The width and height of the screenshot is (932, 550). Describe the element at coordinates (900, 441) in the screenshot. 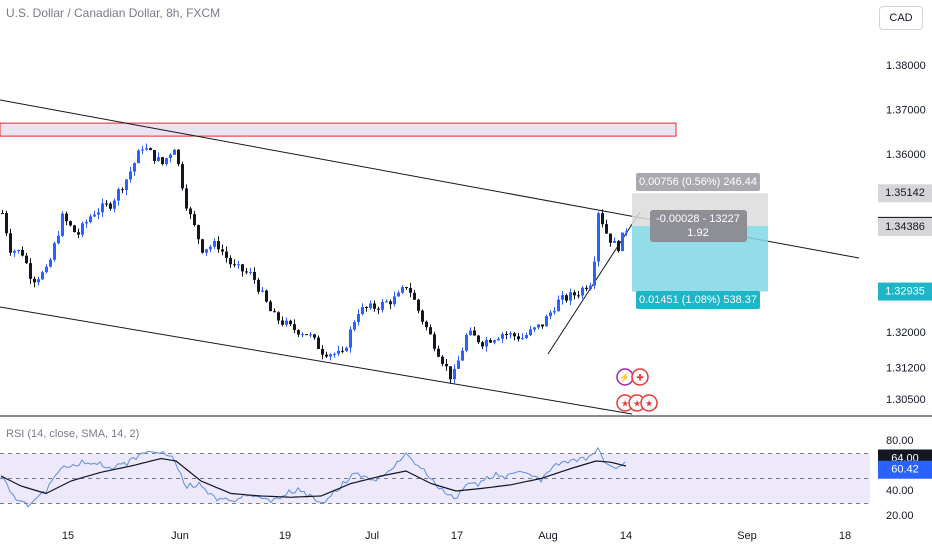

I see `rsi-tick-label: 80.00` at that location.